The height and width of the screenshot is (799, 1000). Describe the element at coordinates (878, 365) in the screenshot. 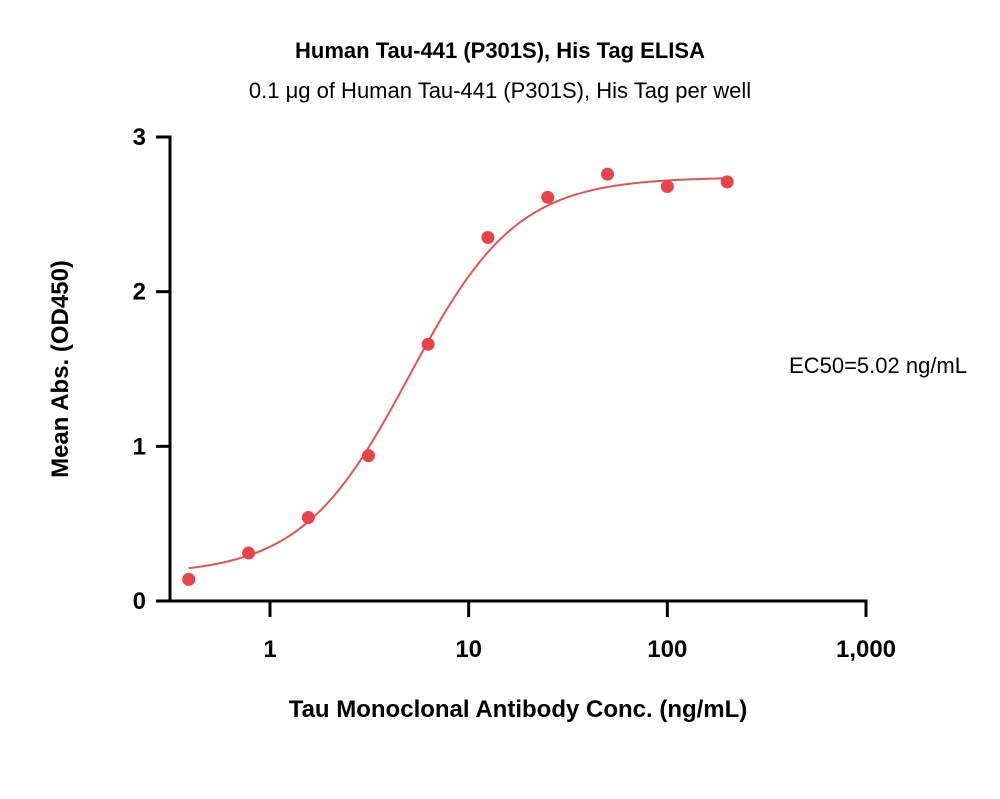

I see `ec50-annotation: EC50=5.02 ng/mL` at that location.